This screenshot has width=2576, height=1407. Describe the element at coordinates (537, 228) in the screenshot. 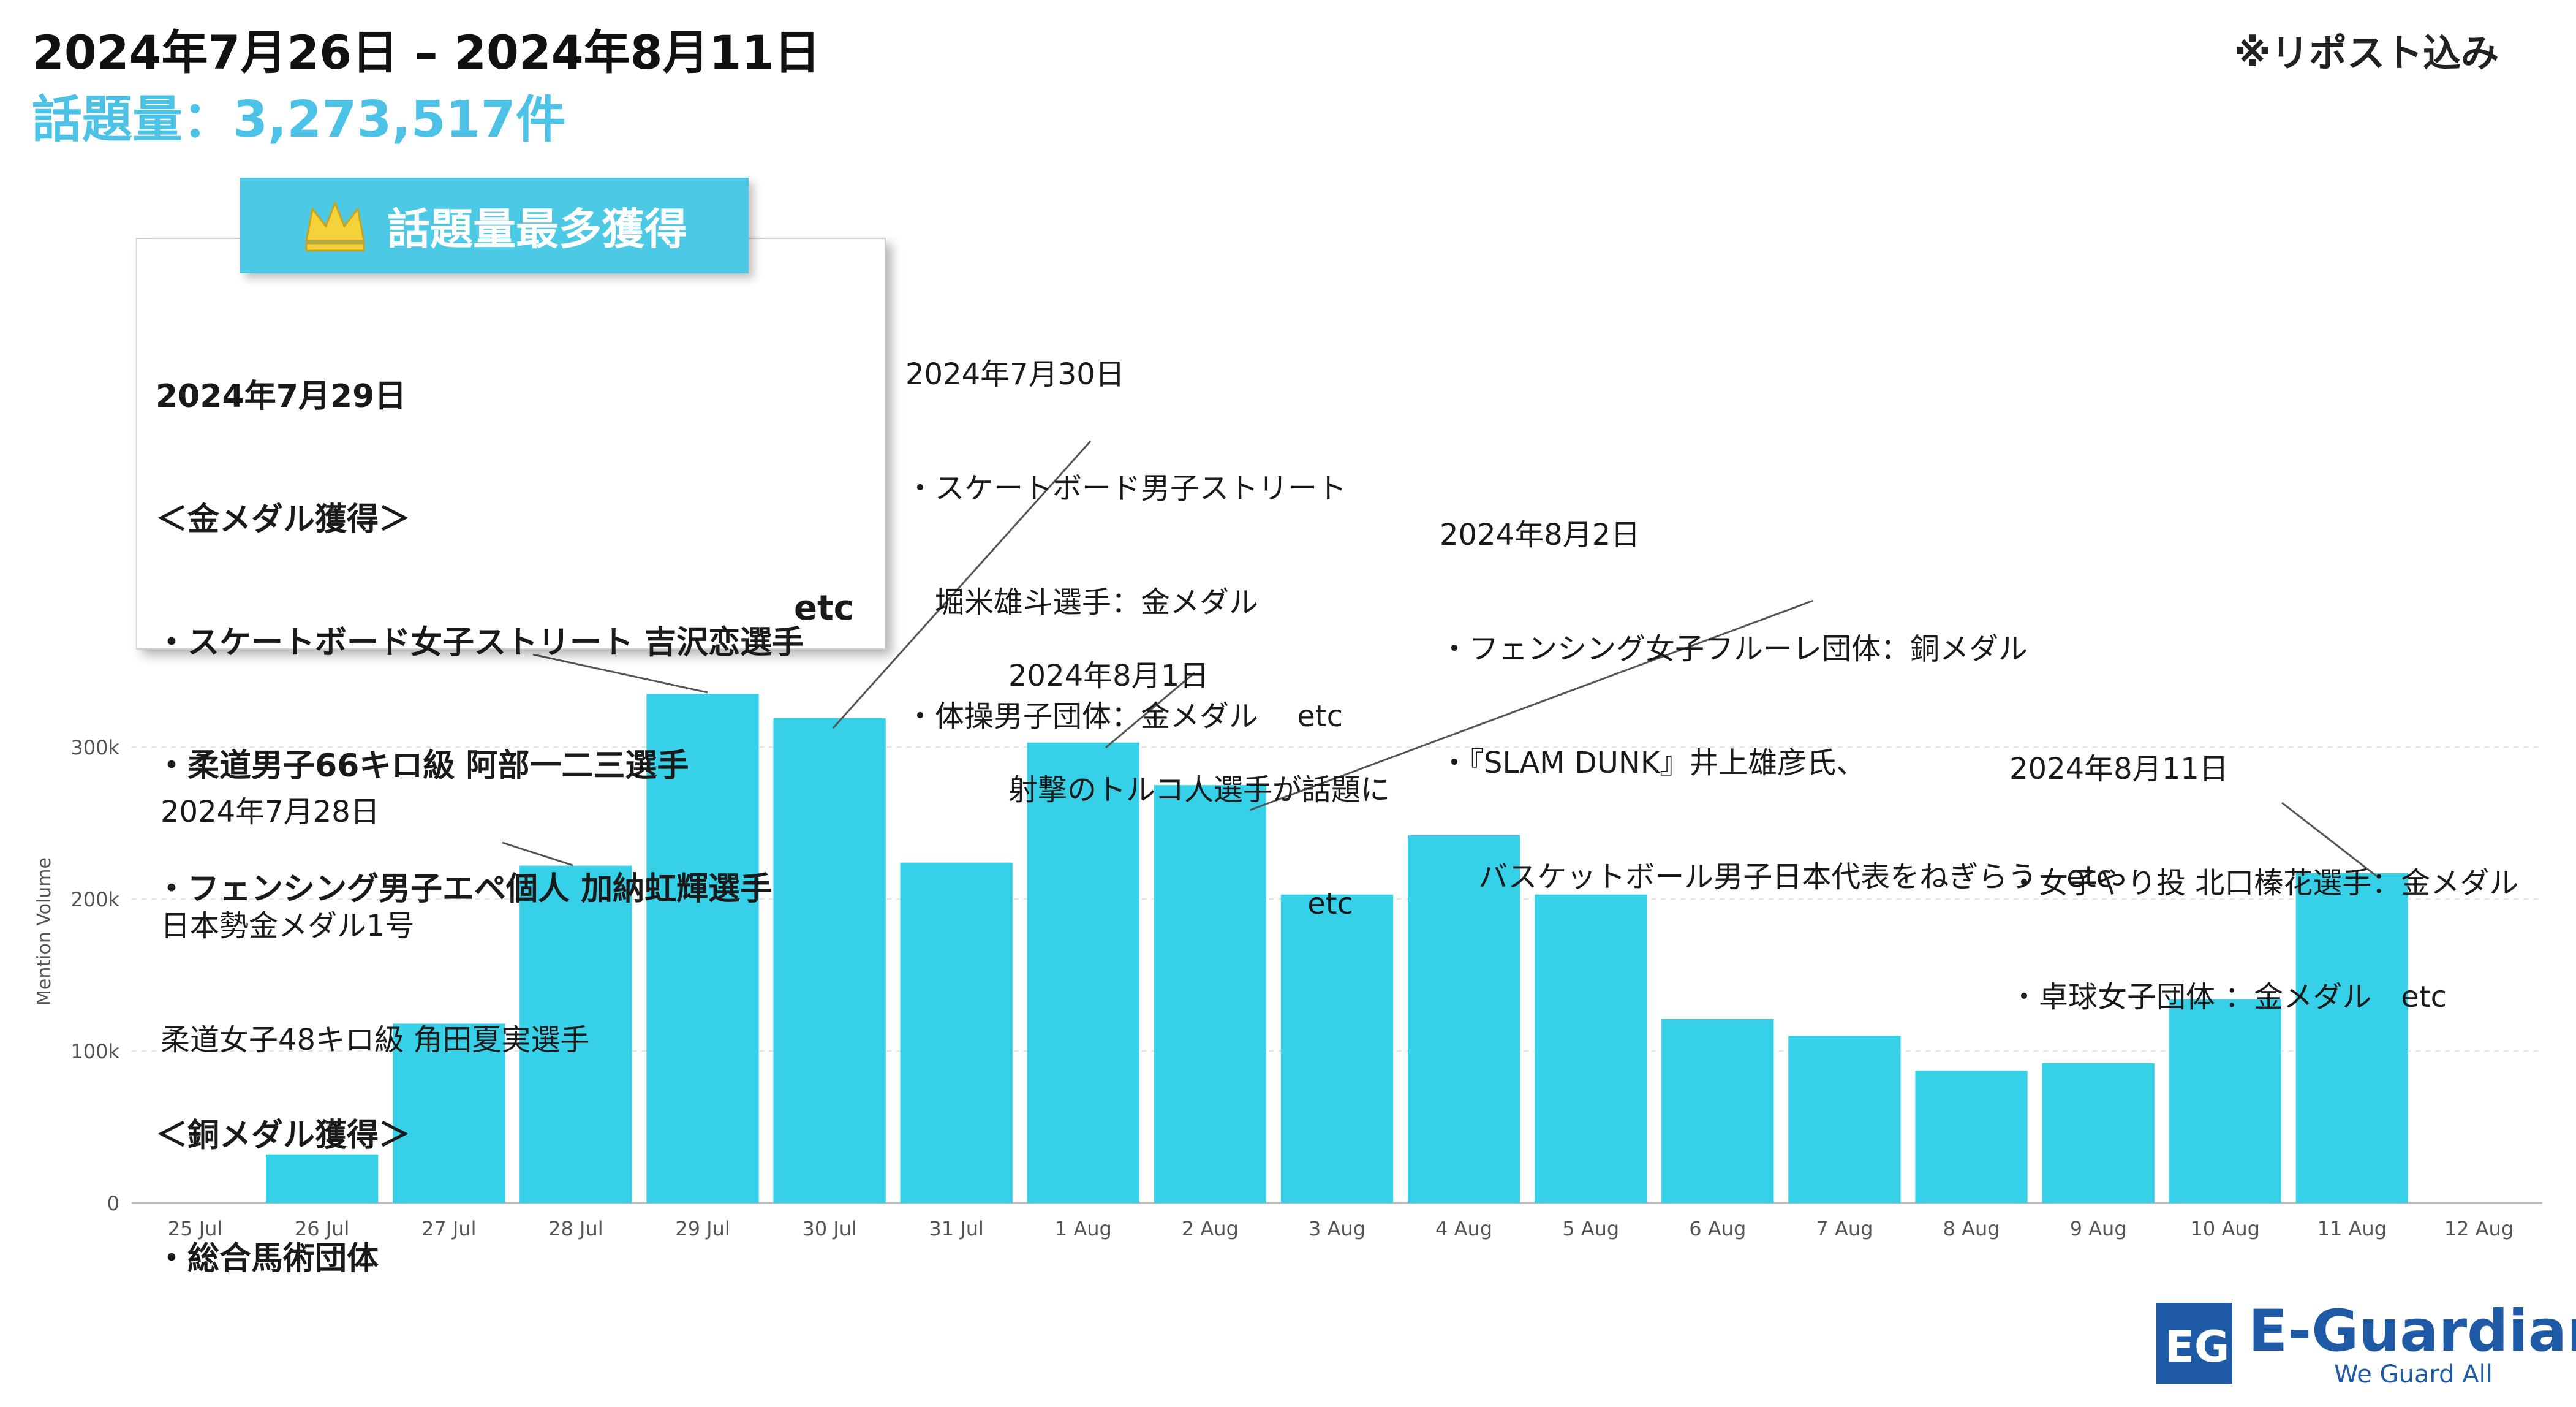

I see `callout-tab-label: 話題量最多獲得` at that location.